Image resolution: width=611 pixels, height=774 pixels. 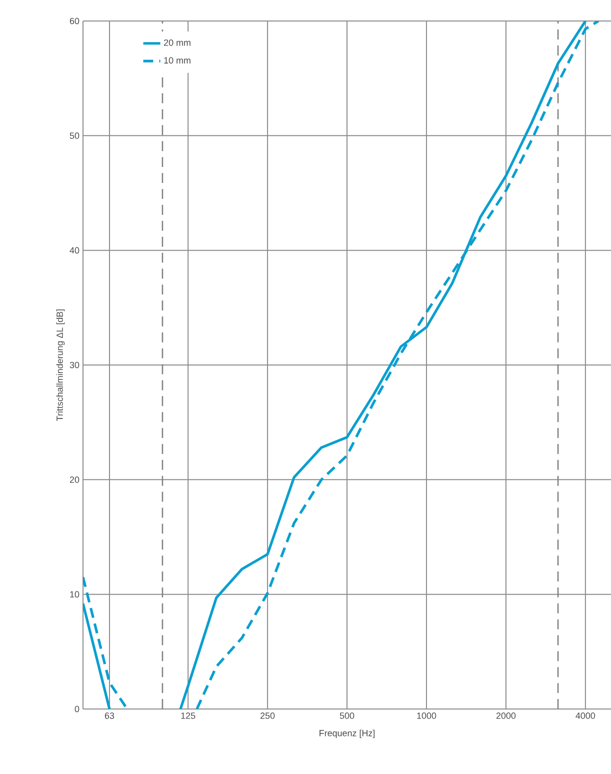 What do you see at coordinates (75, 365) in the screenshot?
I see `y-tick-label: 30` at bounding box center [75, 365].